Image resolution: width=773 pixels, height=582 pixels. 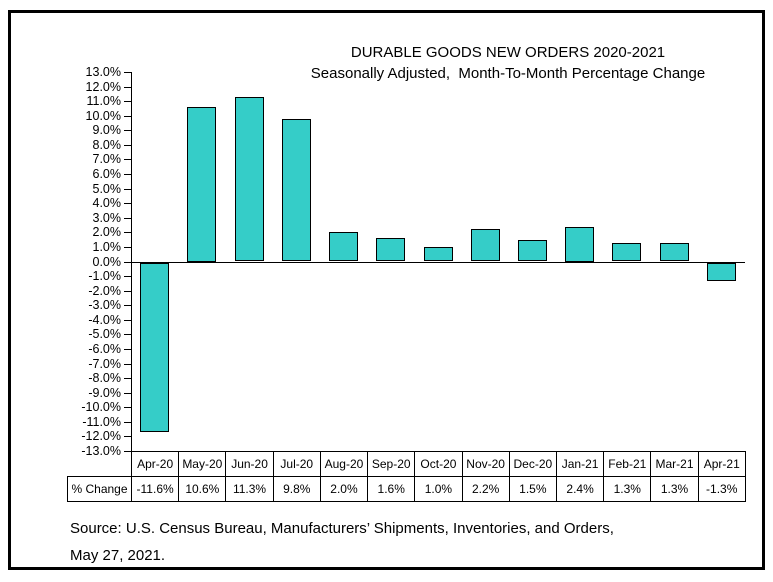 What do you see at coordinates (296, 489) in the screenshot?
I see `value-cell: 9.8%` at bounding box center [296, 489].